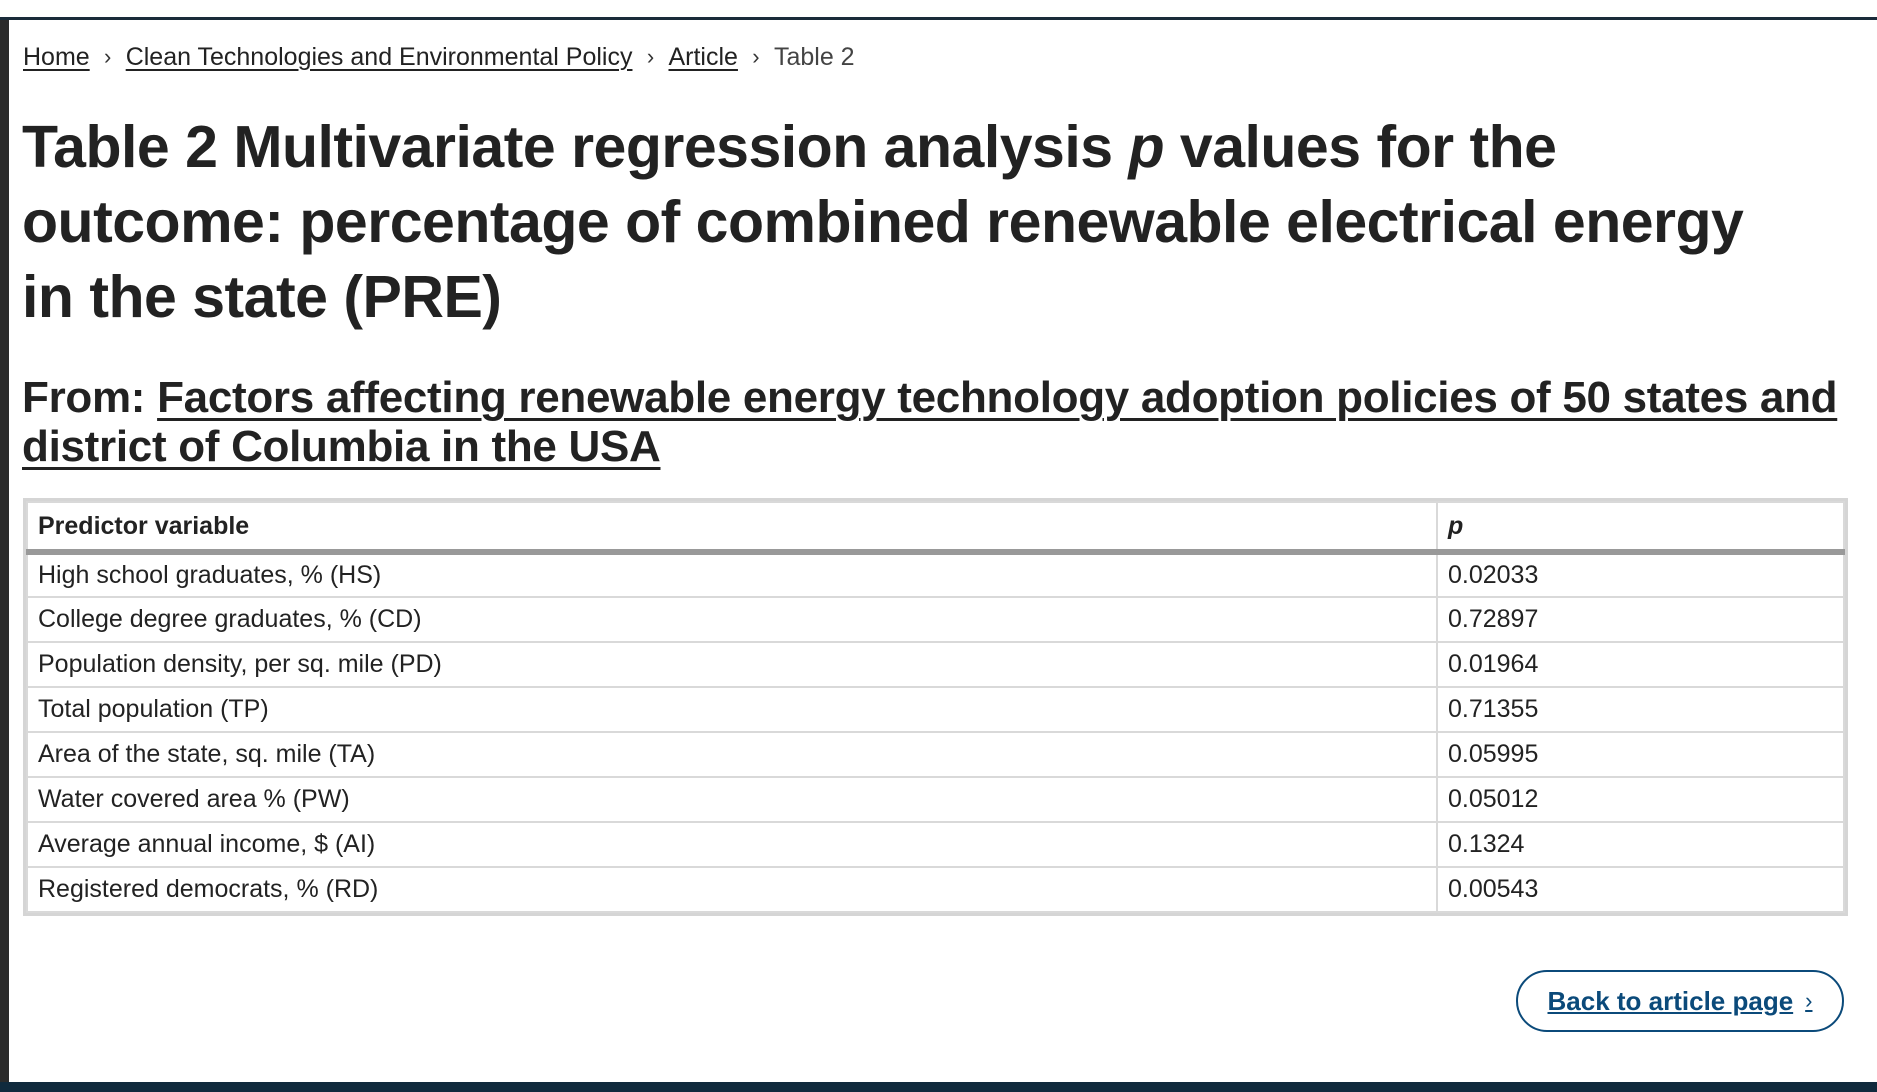 This screenshot has width=1877, height=1092. Describe the element at coordinates (1640, 664) in the screenshot. I see `cell-p-value: 0.01964` at that location.